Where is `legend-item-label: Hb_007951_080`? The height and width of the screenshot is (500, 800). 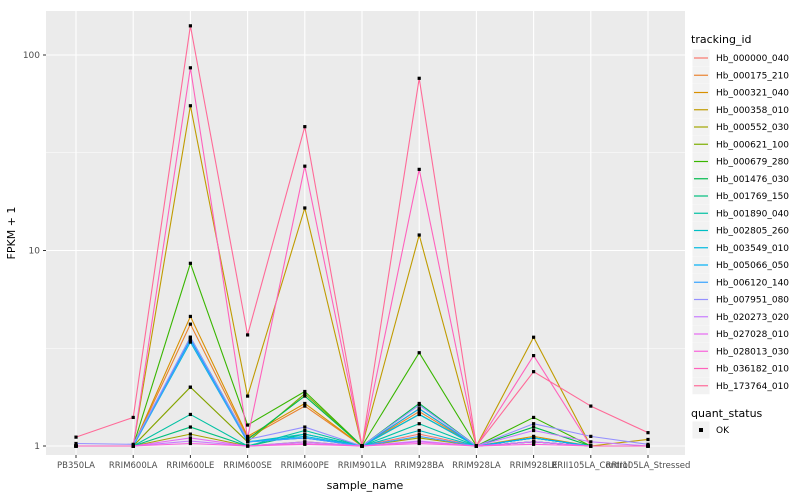
legend-item-label: Hb_007951_080 is located at coordinates (752, 301).